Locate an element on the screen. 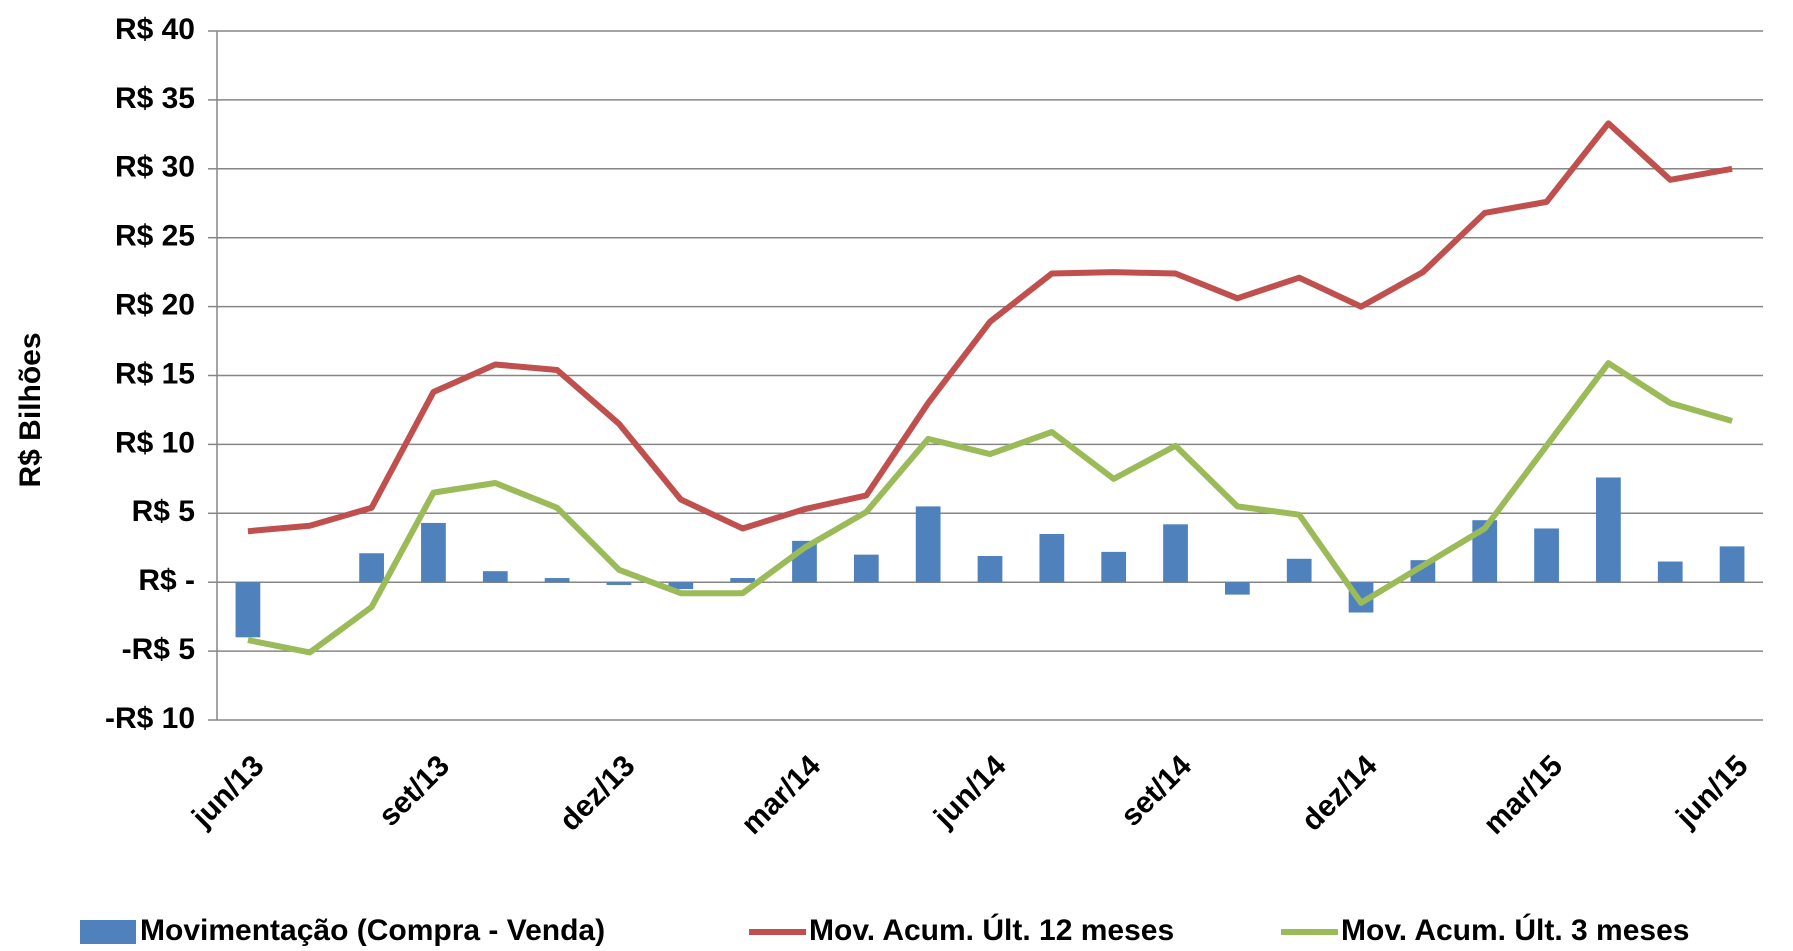 The image size is (1793, 951). legend-label: Mov. Acum. Últ. 3 meses is located at coordinates (1515, 930).